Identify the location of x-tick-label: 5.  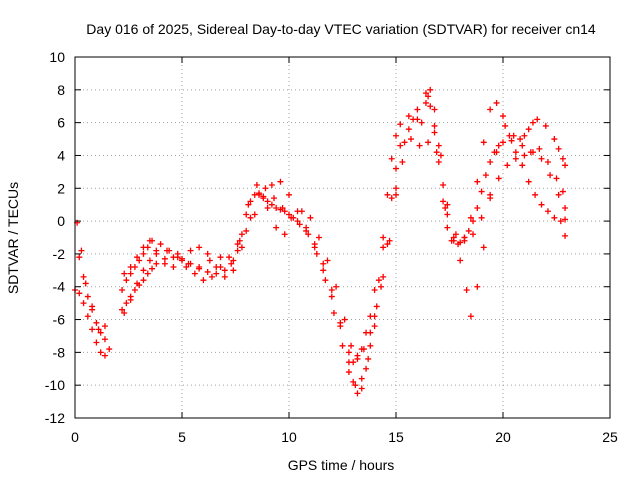
(182, 437).